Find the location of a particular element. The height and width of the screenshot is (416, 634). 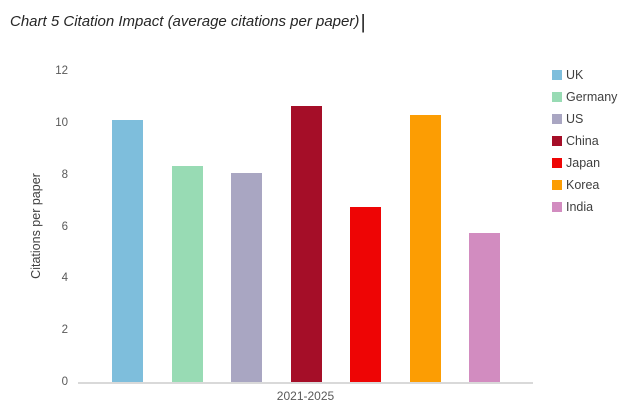

y-tick-label: 10 is located at coordinates (61, 122).